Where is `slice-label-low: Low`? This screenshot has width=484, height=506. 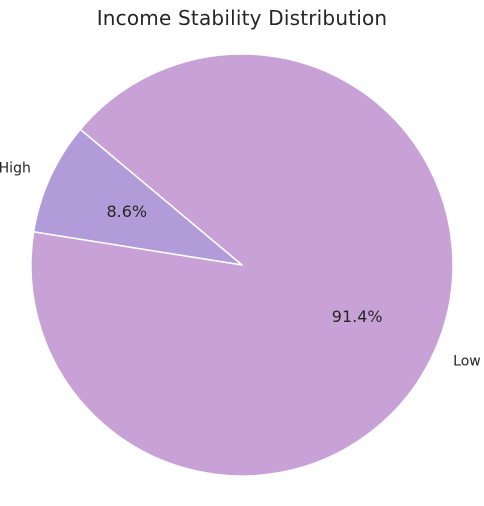 slice-label-low: Low is located at coordinates (467, 361).